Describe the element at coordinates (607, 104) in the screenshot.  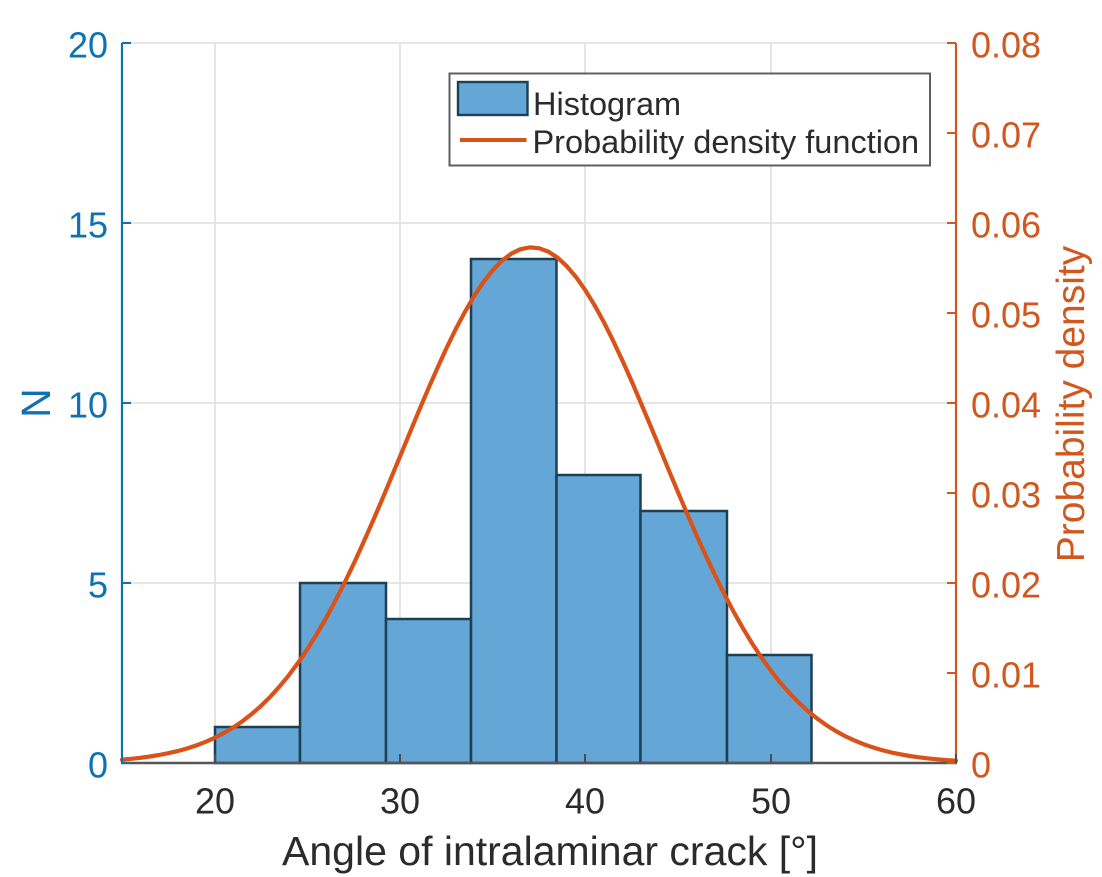
I see `svg-text: Histogram` at that location.